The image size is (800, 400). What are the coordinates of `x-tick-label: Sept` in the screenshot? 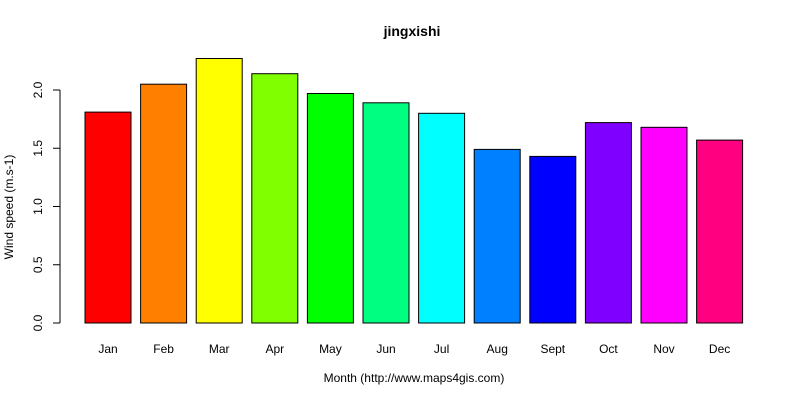 It's located at (552, 349).